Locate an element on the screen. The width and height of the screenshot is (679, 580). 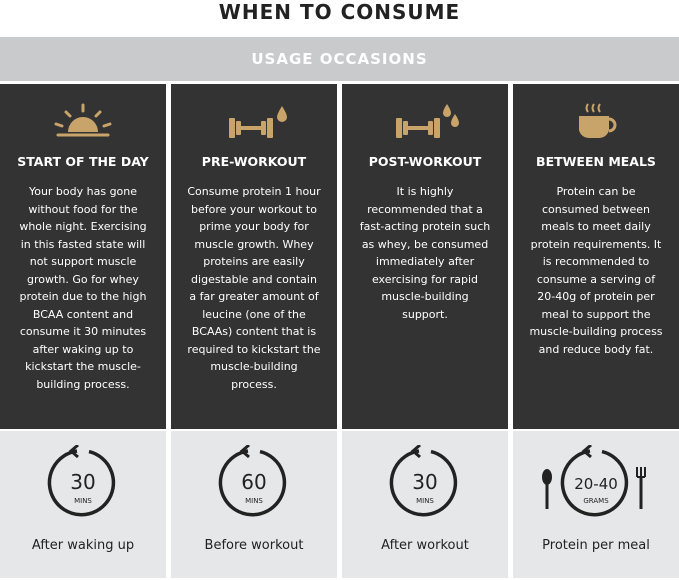
amount: 20-40 is located at coordinates (596, 484).